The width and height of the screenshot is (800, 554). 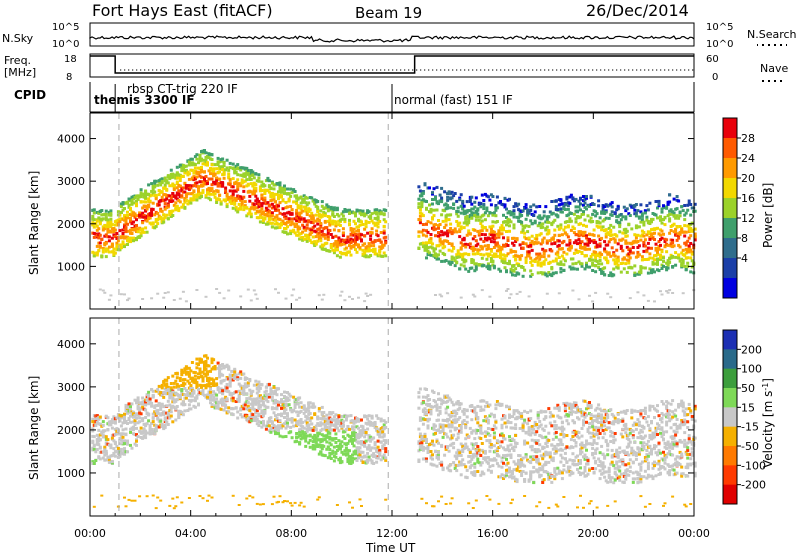 I want to click on nsearch-label: N.Search, so click(x=772, y=34).